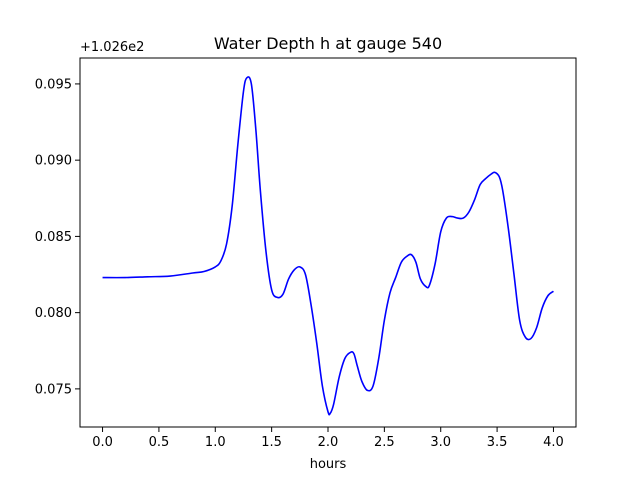 The image size is (640, 480). What do you see at coordinates (53, 237) in the screenshot?
I see `y-tick-label: 0.085` at bounding box center [53, 237].